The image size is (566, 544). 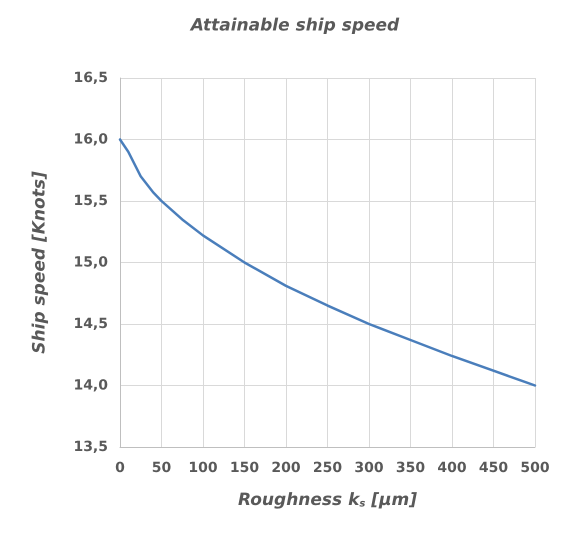 I want to click on y-tick-label: 16,5, so click(x=90, y=78).